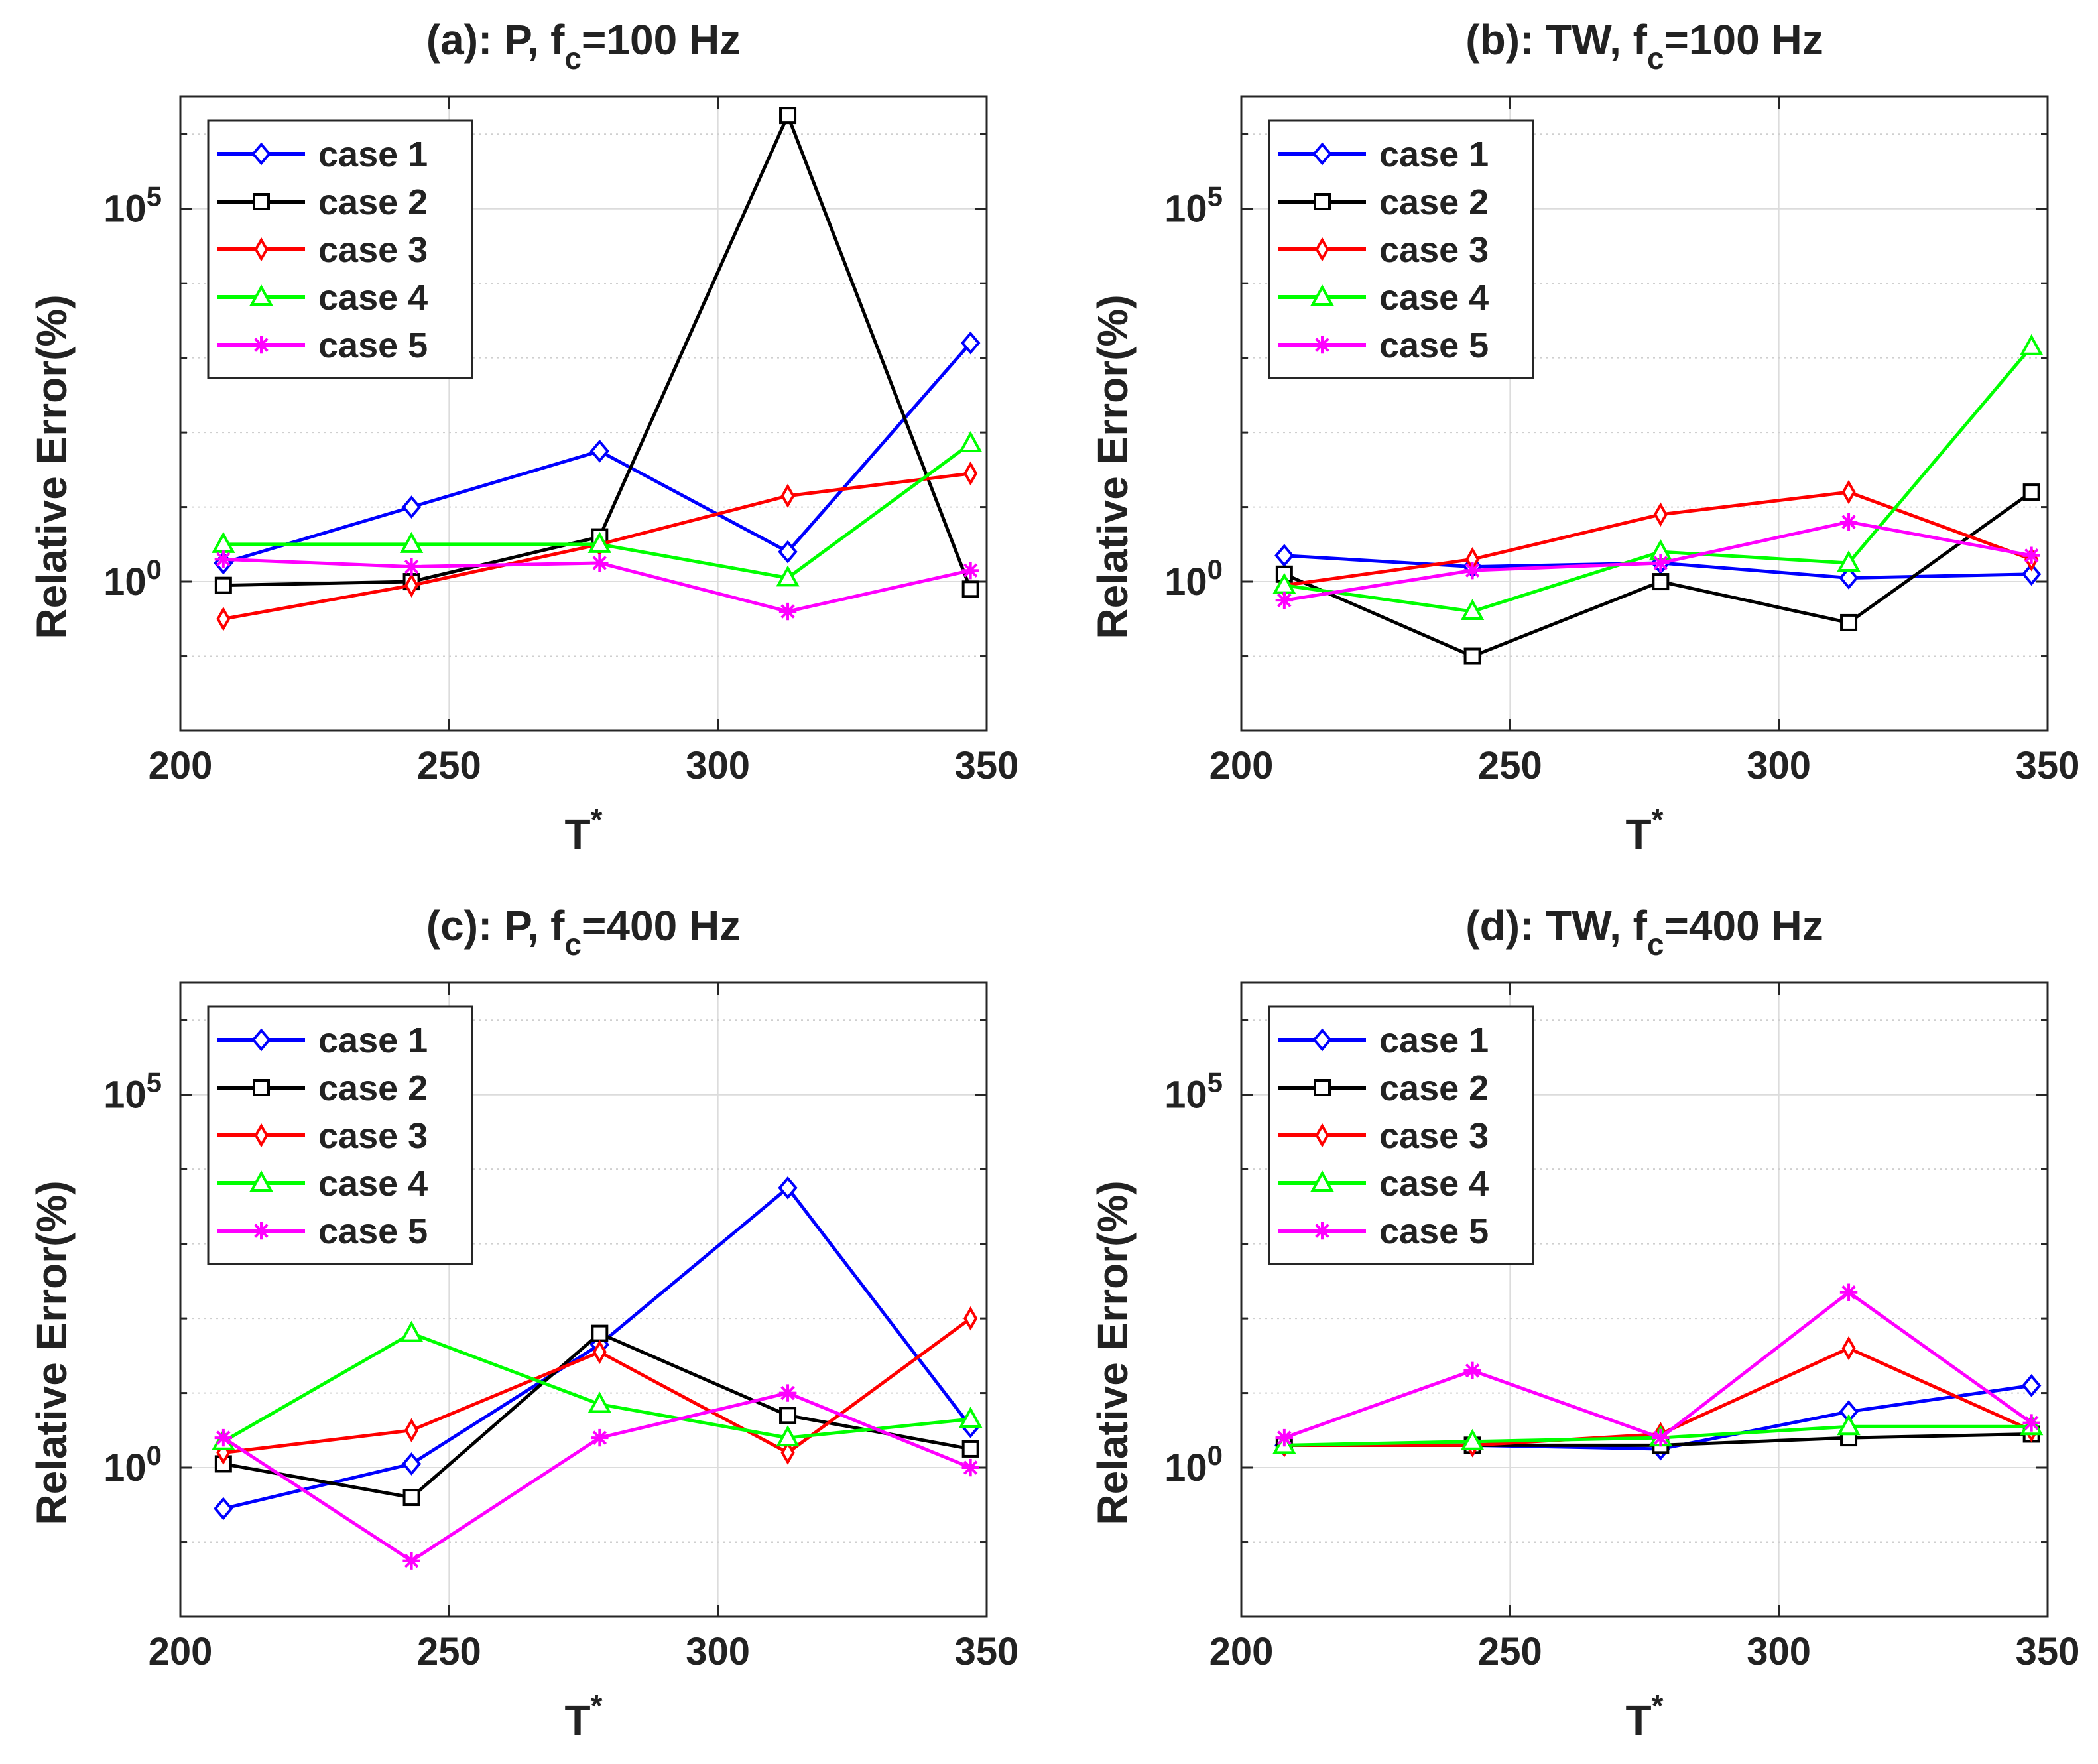  I want to click on legend-label: case 3, so click(1434, 250).